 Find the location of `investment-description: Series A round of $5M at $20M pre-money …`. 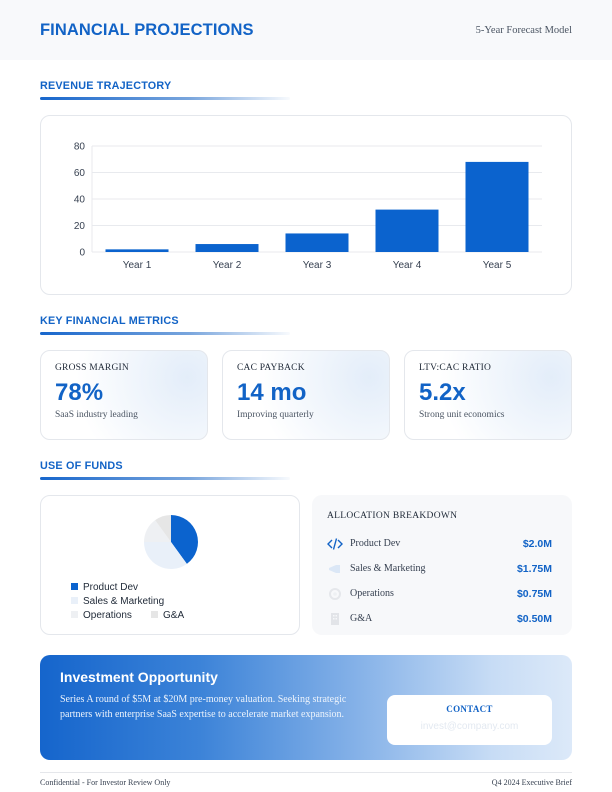

investment-description: Series A round of $5M at $20M pre-money … is located at coordinates (245, 707).